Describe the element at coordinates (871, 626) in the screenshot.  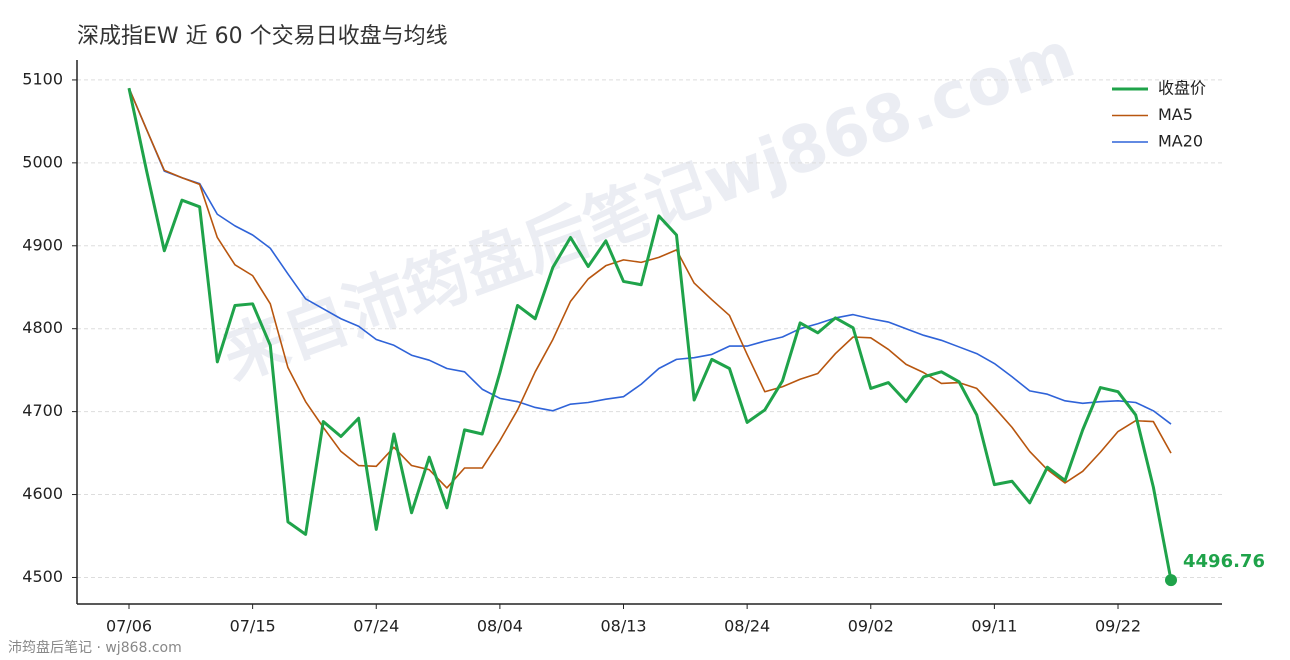
I see `x-tick-label: 09/02` at that location.